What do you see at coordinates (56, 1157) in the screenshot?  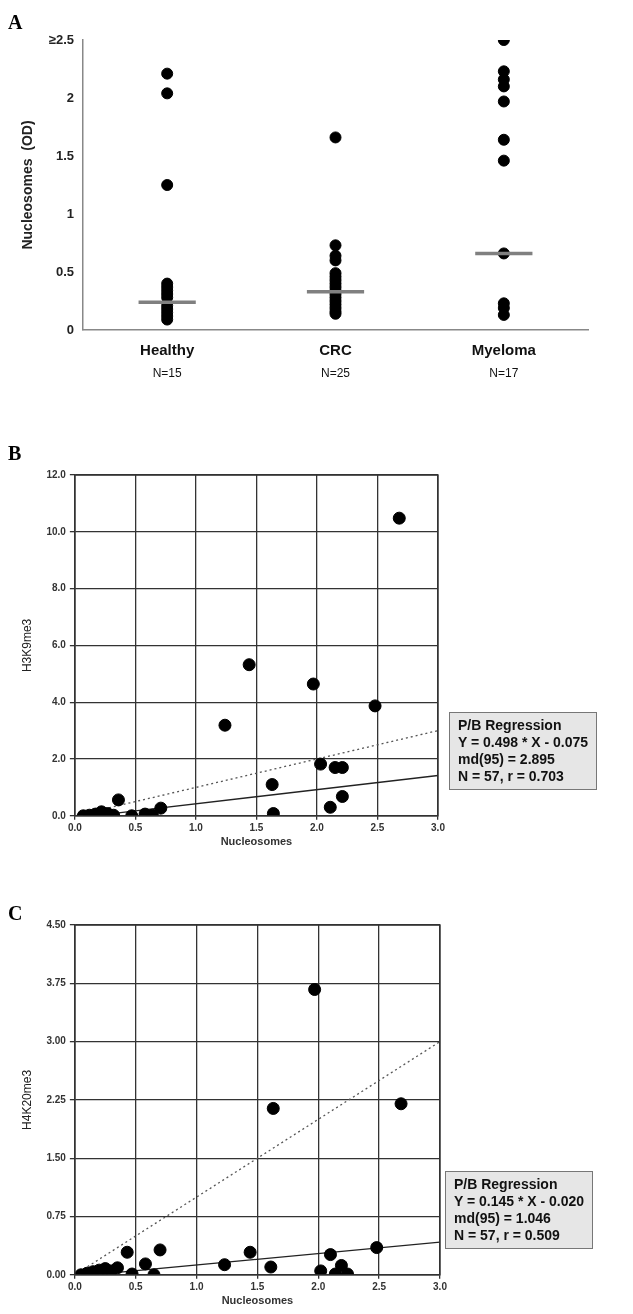 I see `y-tick-label: 1.50` at bounding box center [56, 1157].